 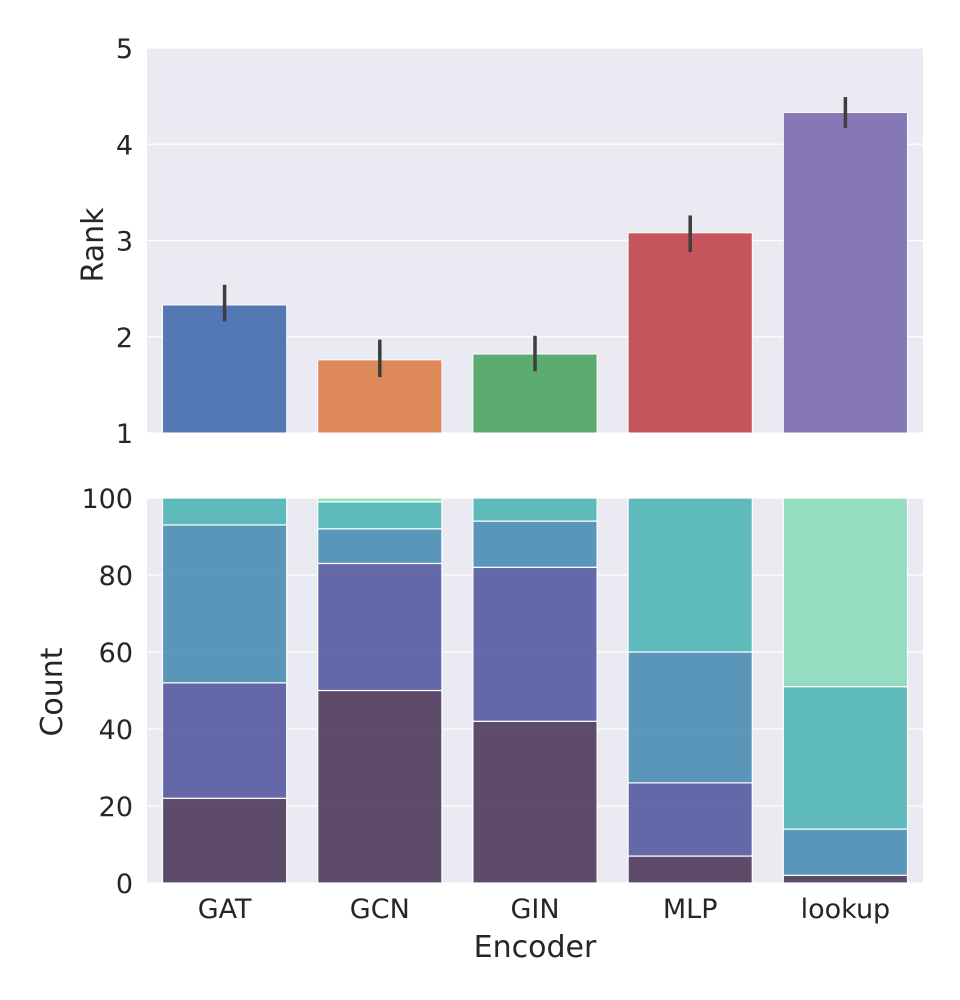 I want to click on count-y-tick-label: 100, so click(x=107, y=499).